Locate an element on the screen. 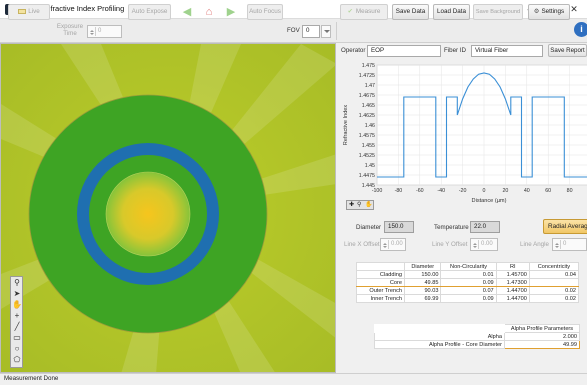 This screenshot has width=587, height=385. polygon-tool-icon: ⬠ is located at coordinates (17, 359).